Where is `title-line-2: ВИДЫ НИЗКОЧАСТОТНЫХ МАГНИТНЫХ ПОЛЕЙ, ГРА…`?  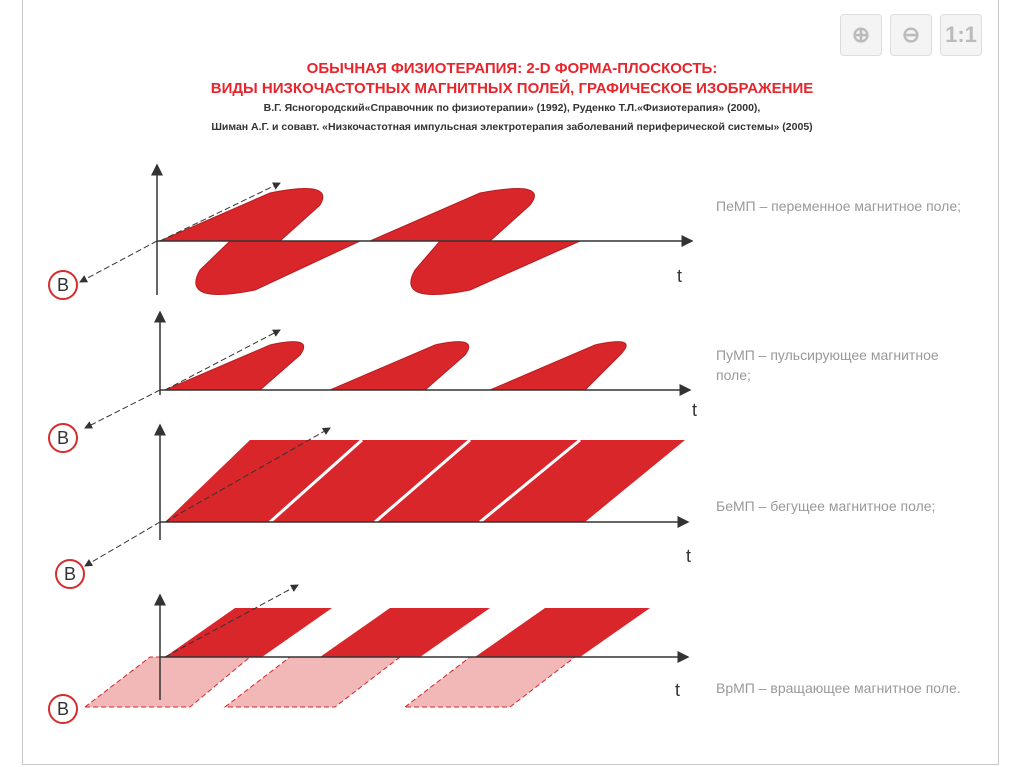
title-line-2: ВИДЫ НИЗКОЧАСТОТНЫХ МАГНИТНЫХ ПОЛЕЙ, ГРА… is located at coordinates (512, 88).